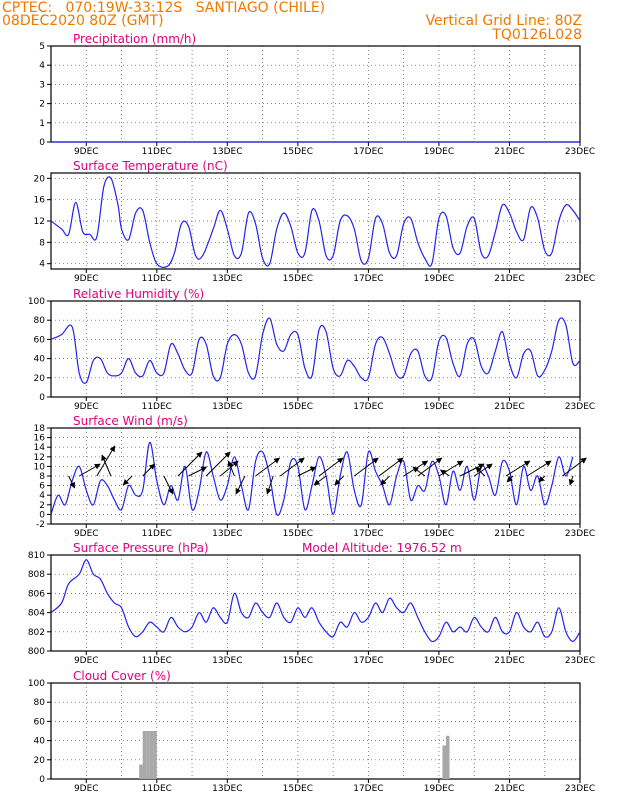 This screenshot has width=618, height=800. I want to click on y-tick-label: 5, so click(42, 47).